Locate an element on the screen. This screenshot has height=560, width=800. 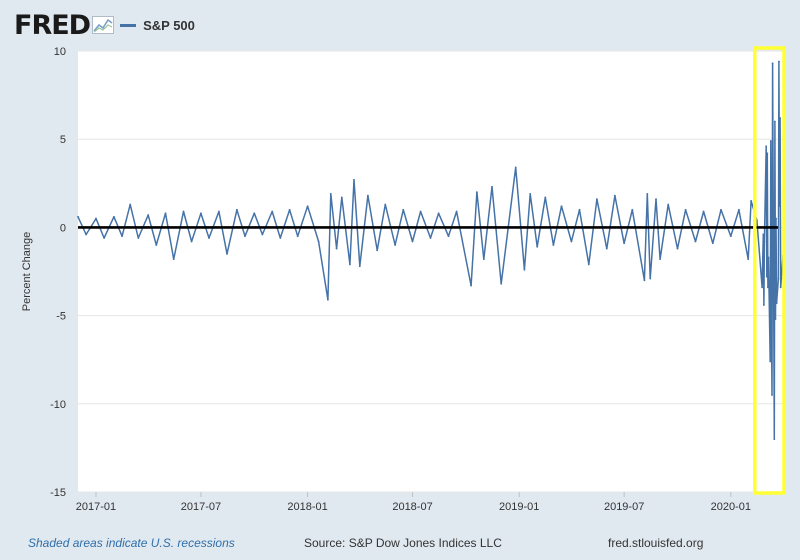
y-tick-label: 0 is located at coordinates (63, 228).